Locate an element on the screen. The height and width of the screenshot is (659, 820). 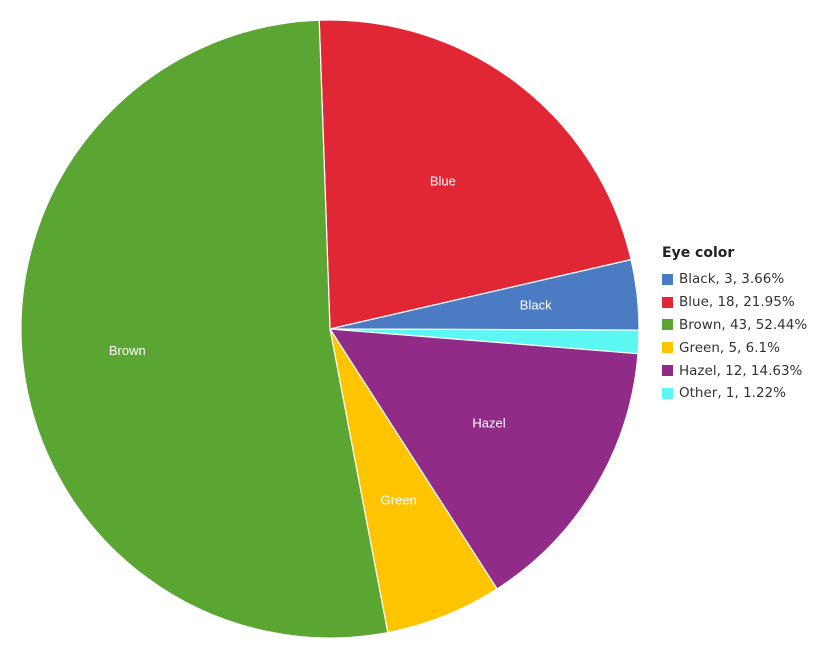
legend-item-brown: Brown, 43, 52.44% is located at coordinates (734, 325).